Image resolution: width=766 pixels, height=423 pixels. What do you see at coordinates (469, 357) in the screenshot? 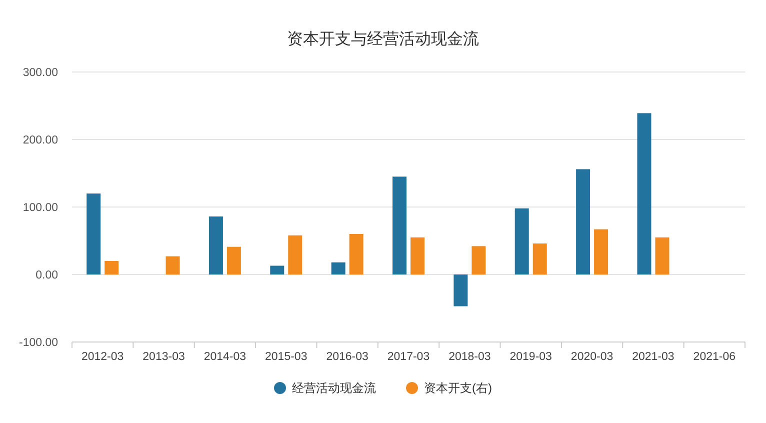
I see `x-tick-label: 2018-03` at bounding box center [469, 357].